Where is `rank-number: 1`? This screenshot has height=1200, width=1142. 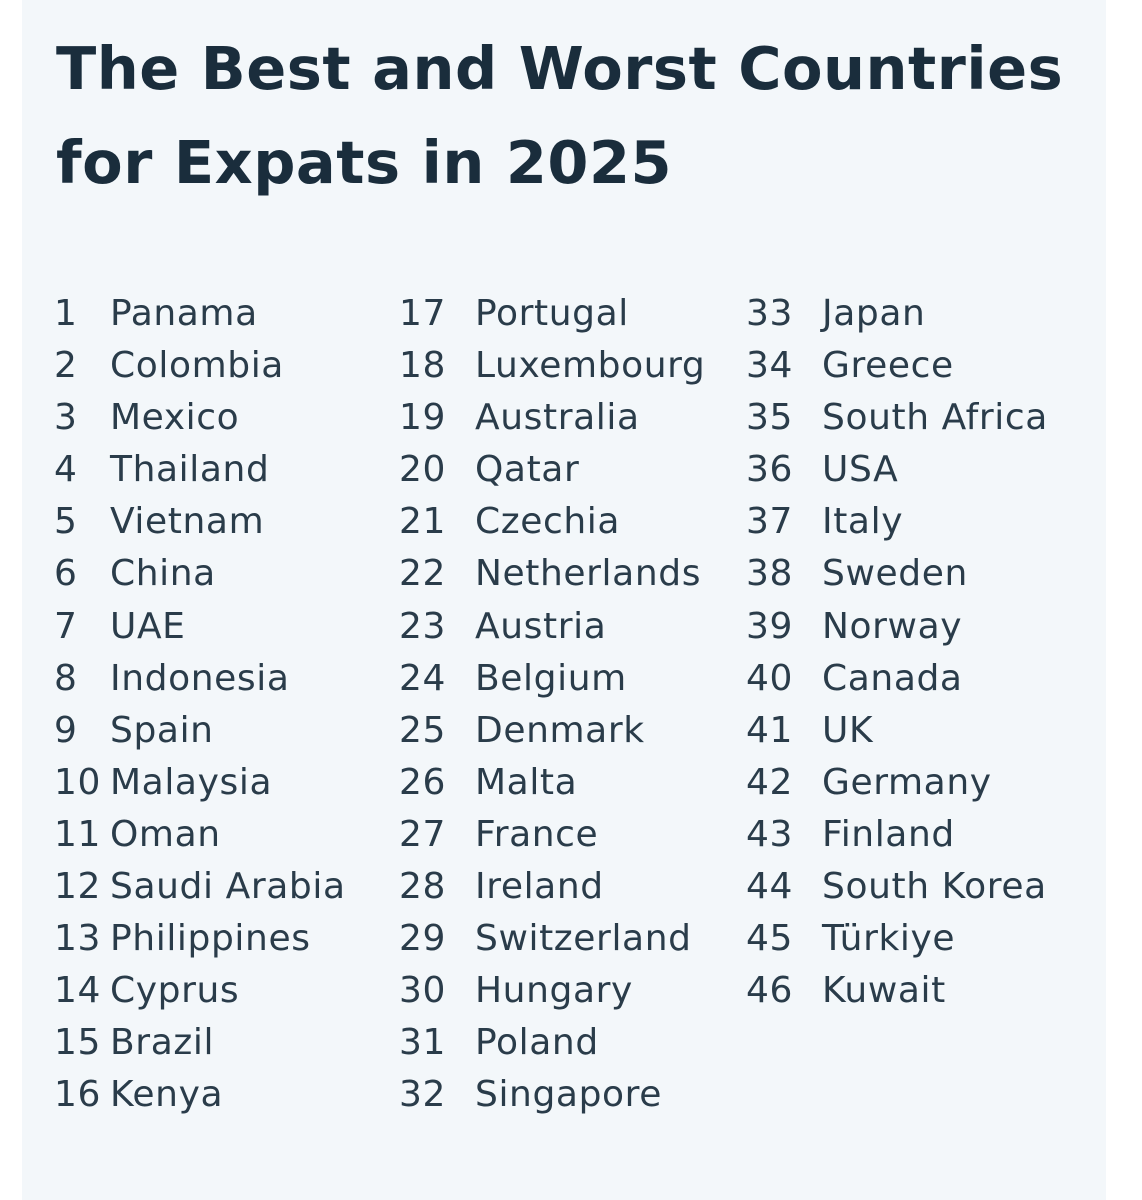 rank-number: 1 is located at coordinates (66, 313).